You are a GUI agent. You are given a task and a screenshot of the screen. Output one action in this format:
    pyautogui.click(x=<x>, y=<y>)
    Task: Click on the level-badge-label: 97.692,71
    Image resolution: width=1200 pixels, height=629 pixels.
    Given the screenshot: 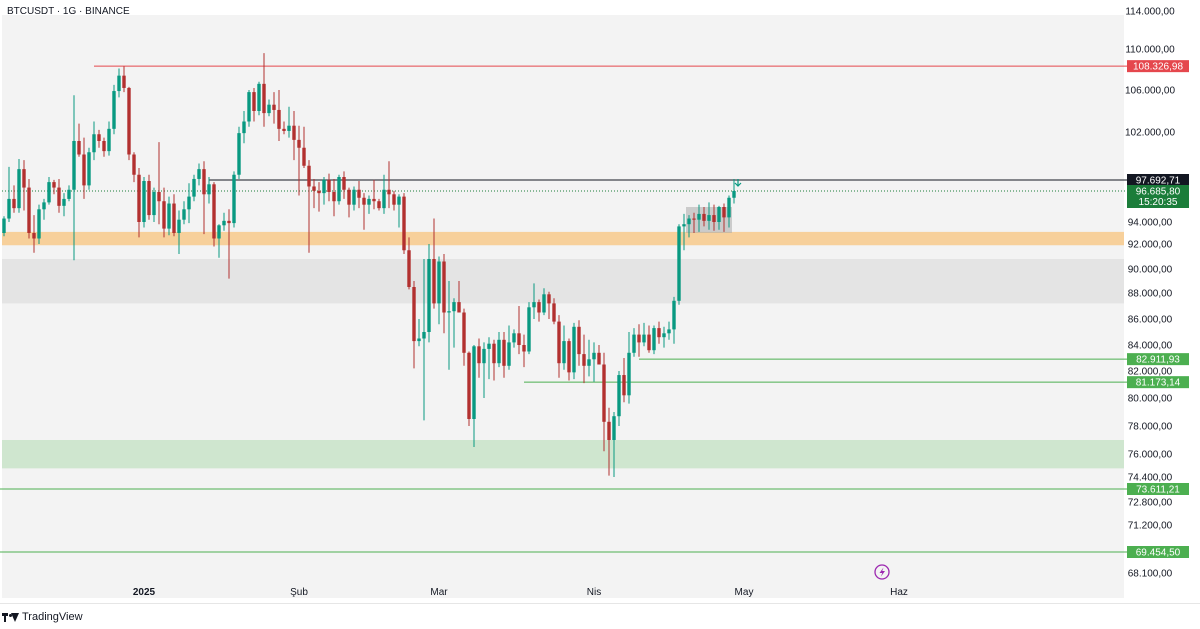 What is the action you would take?
    pyautogui.click(x=1158, y=181)
    